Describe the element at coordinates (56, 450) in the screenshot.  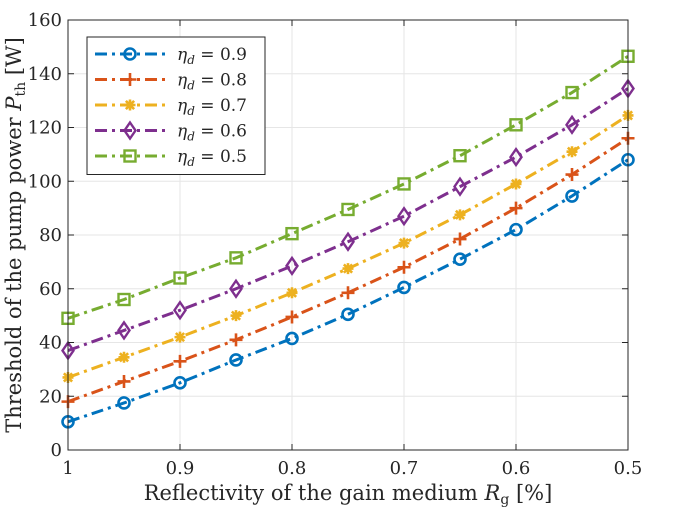
I see `y-tick-label: 0` at that location.